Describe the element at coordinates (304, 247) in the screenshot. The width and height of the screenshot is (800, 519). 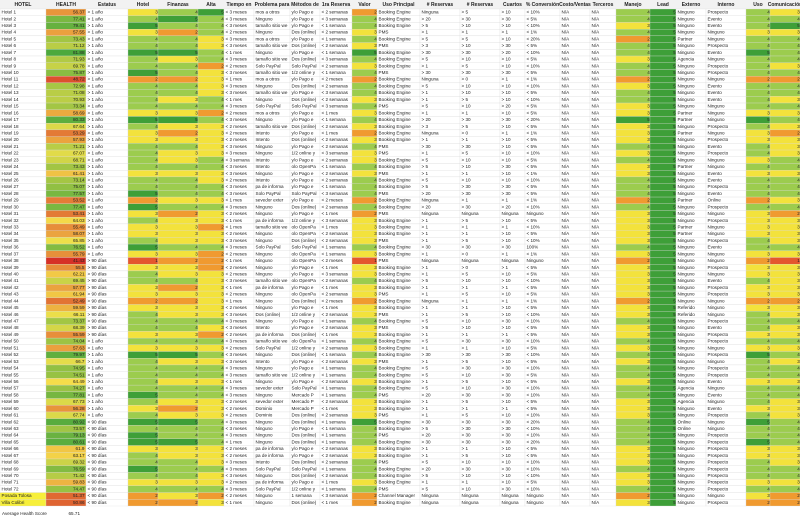
I see `cell-text: Solo PayPal` at that location.